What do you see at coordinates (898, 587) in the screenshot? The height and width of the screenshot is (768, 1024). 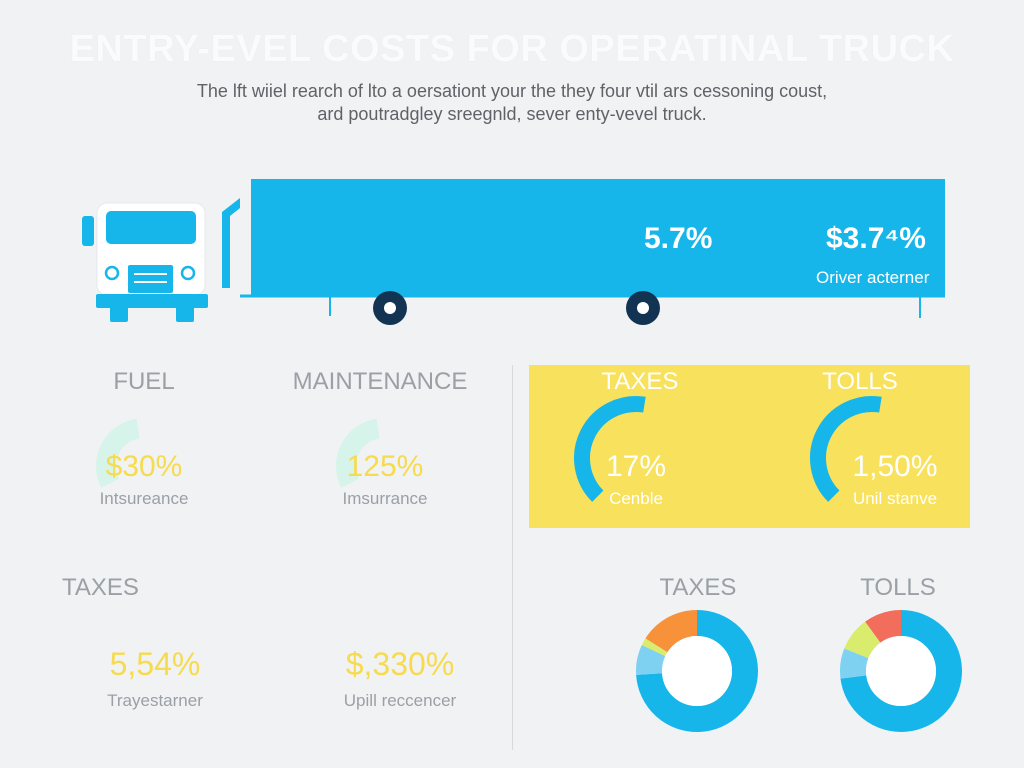 I see `tolls-donut-title: TOLLS` at bounding box center [898, 587].